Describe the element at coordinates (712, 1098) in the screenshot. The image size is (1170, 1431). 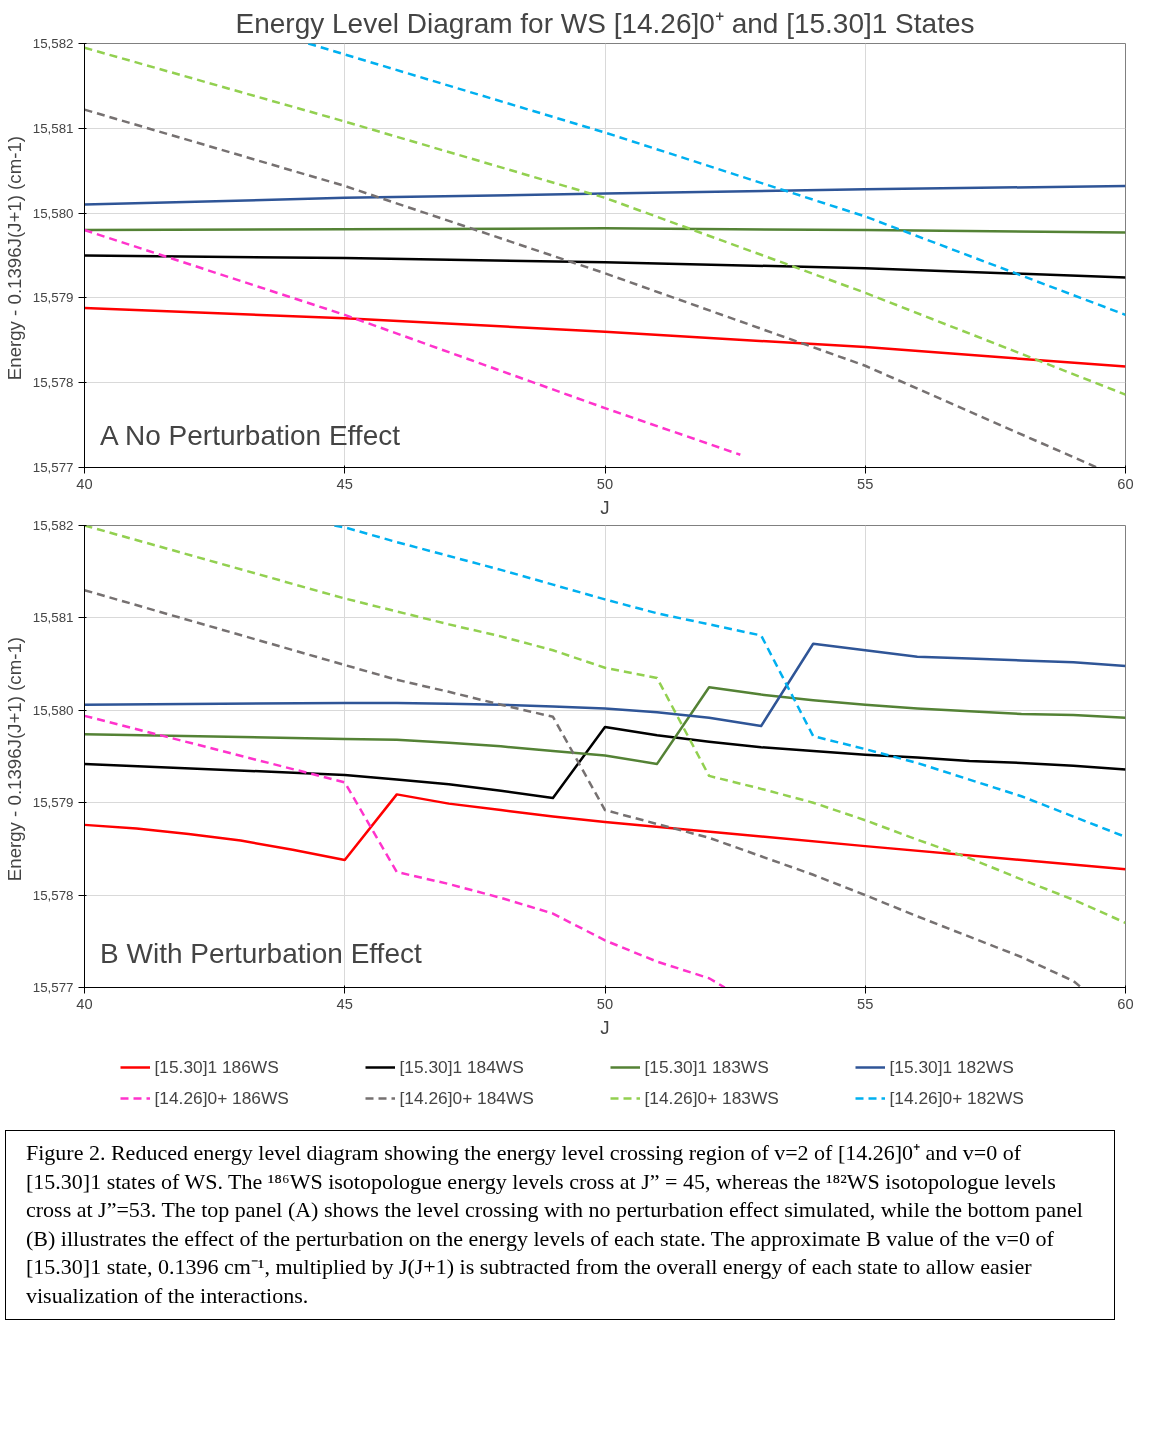
I see `legend-label: [14.26]0+ 183WS` at that location.